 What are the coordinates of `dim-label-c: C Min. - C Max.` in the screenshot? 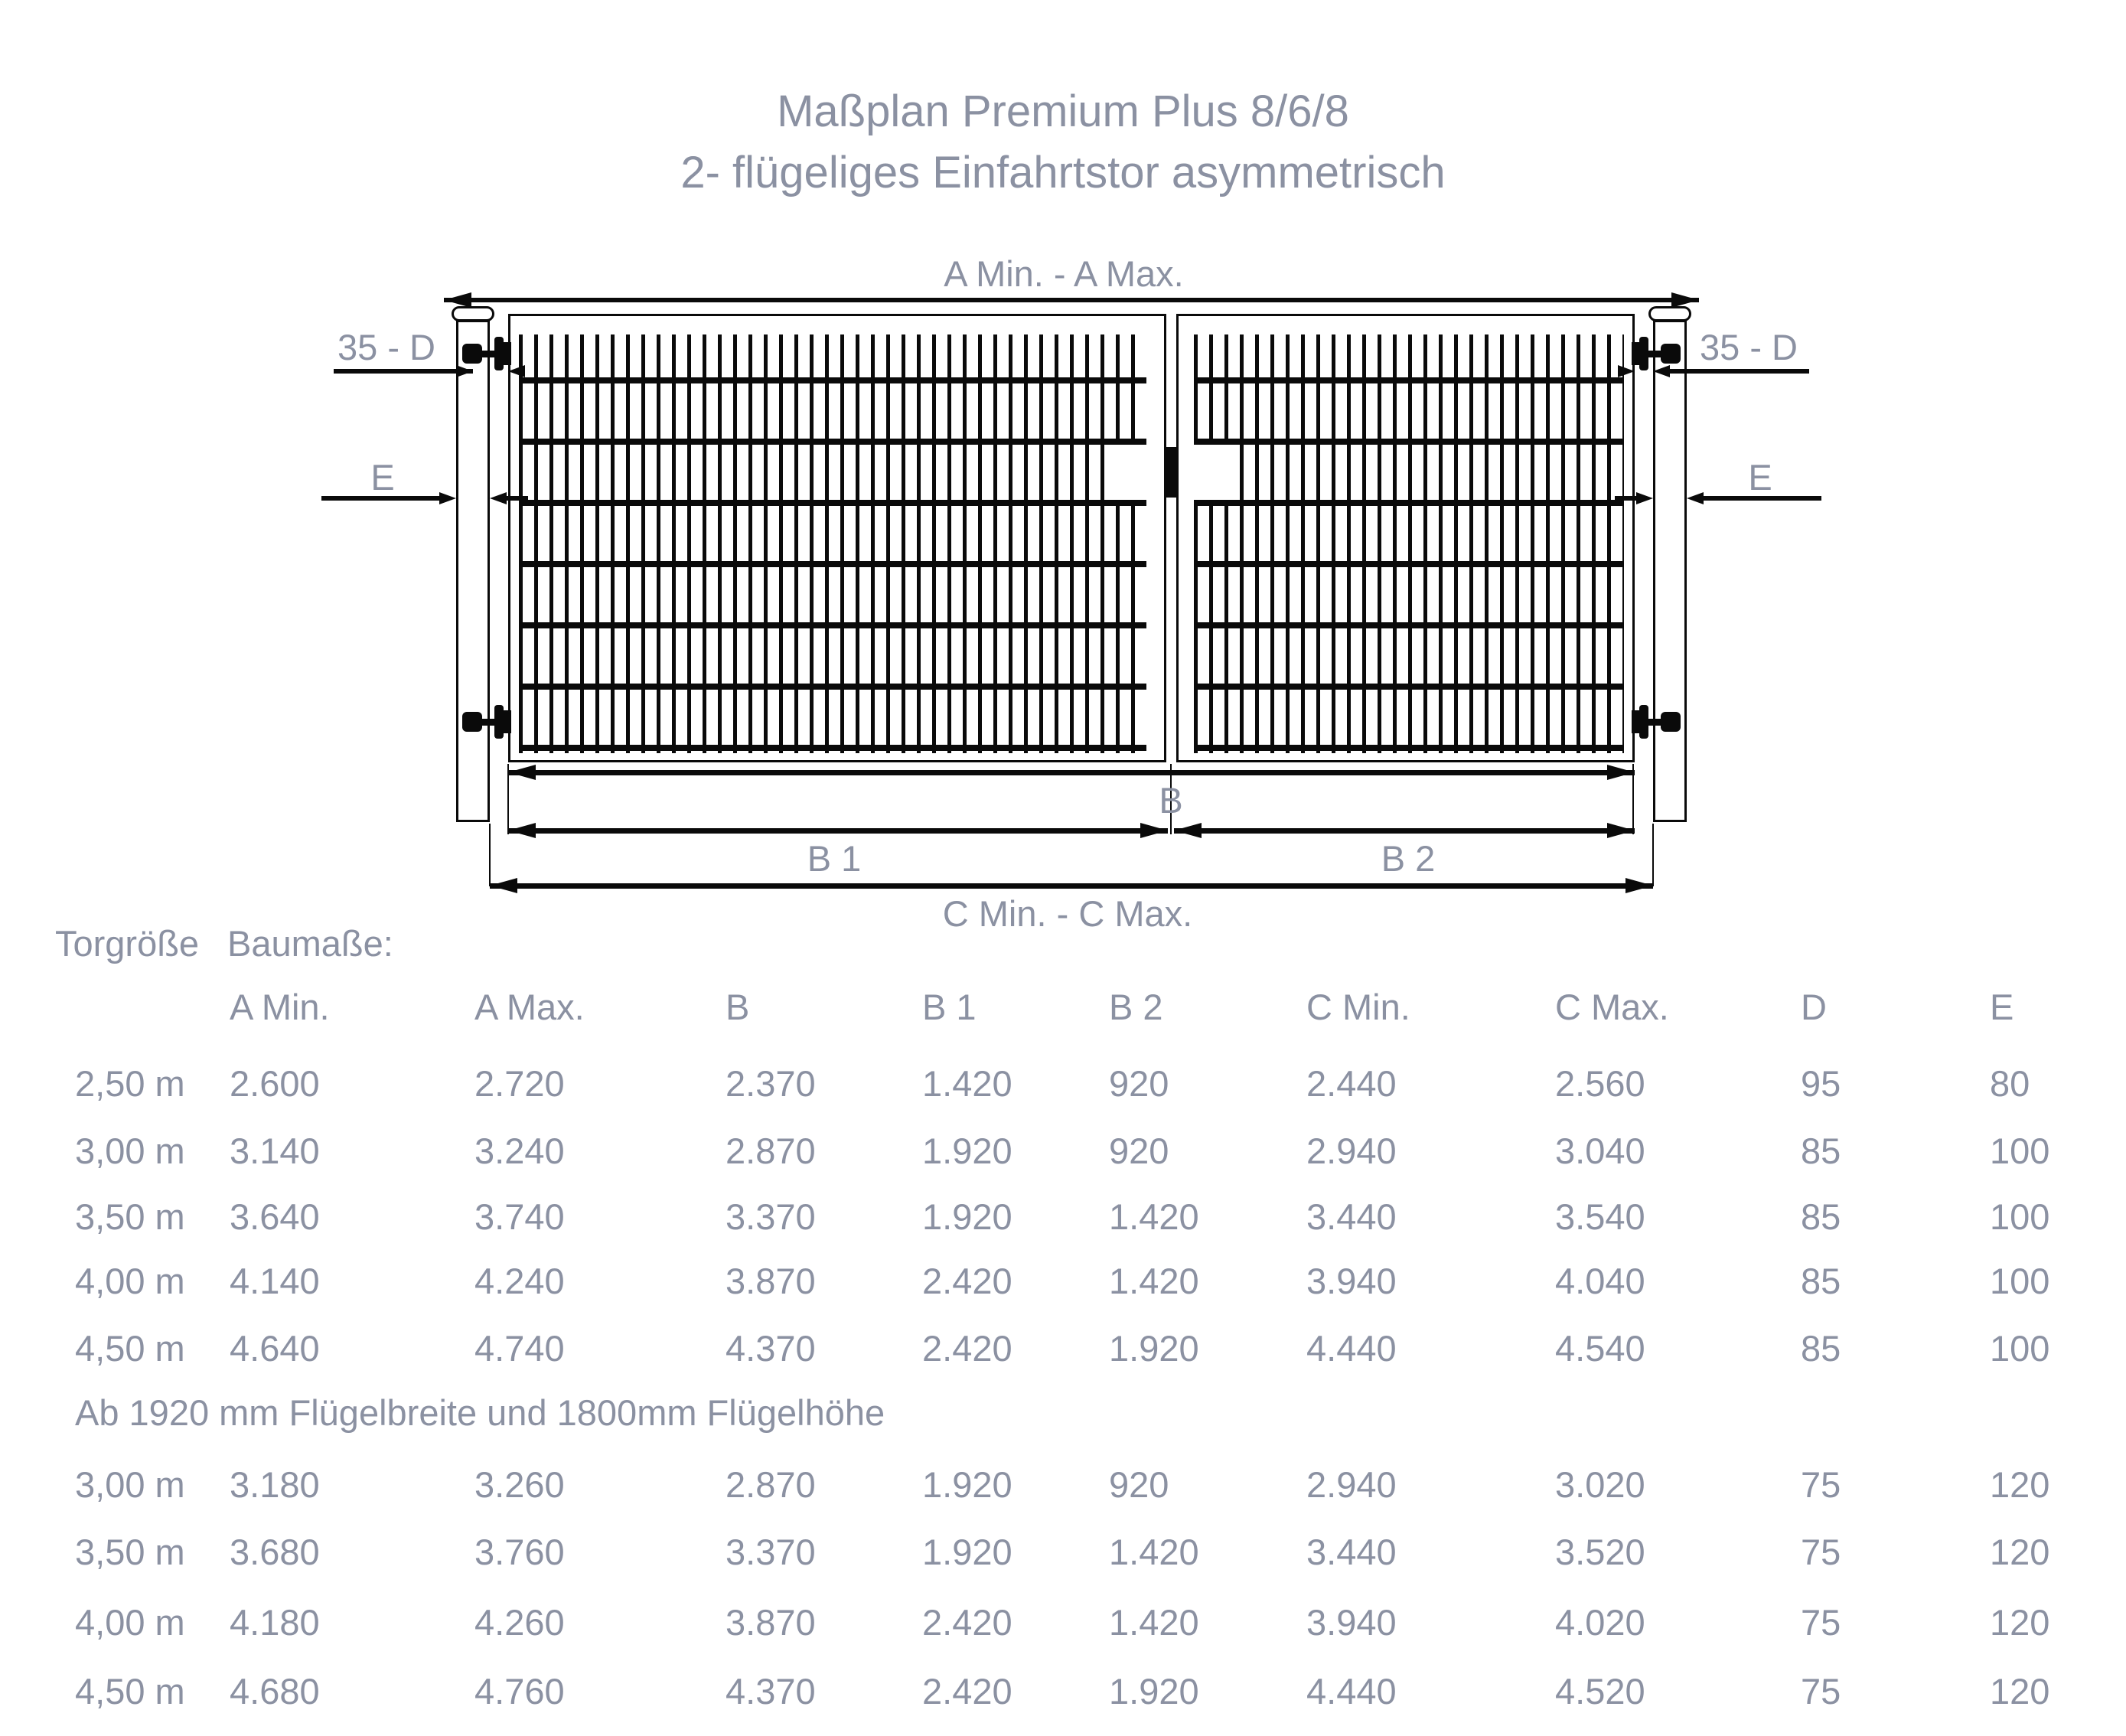 It's located at (1067, 913).